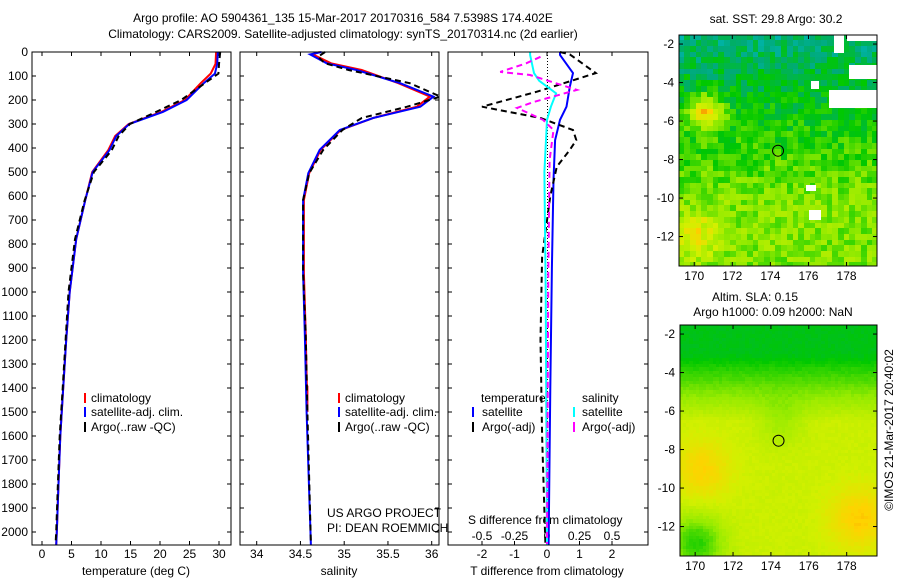 The image size is (900, 580). Describe the element at coordinates (18, 100) in the screenshot. I see `y-tick-label: 200` at that location.